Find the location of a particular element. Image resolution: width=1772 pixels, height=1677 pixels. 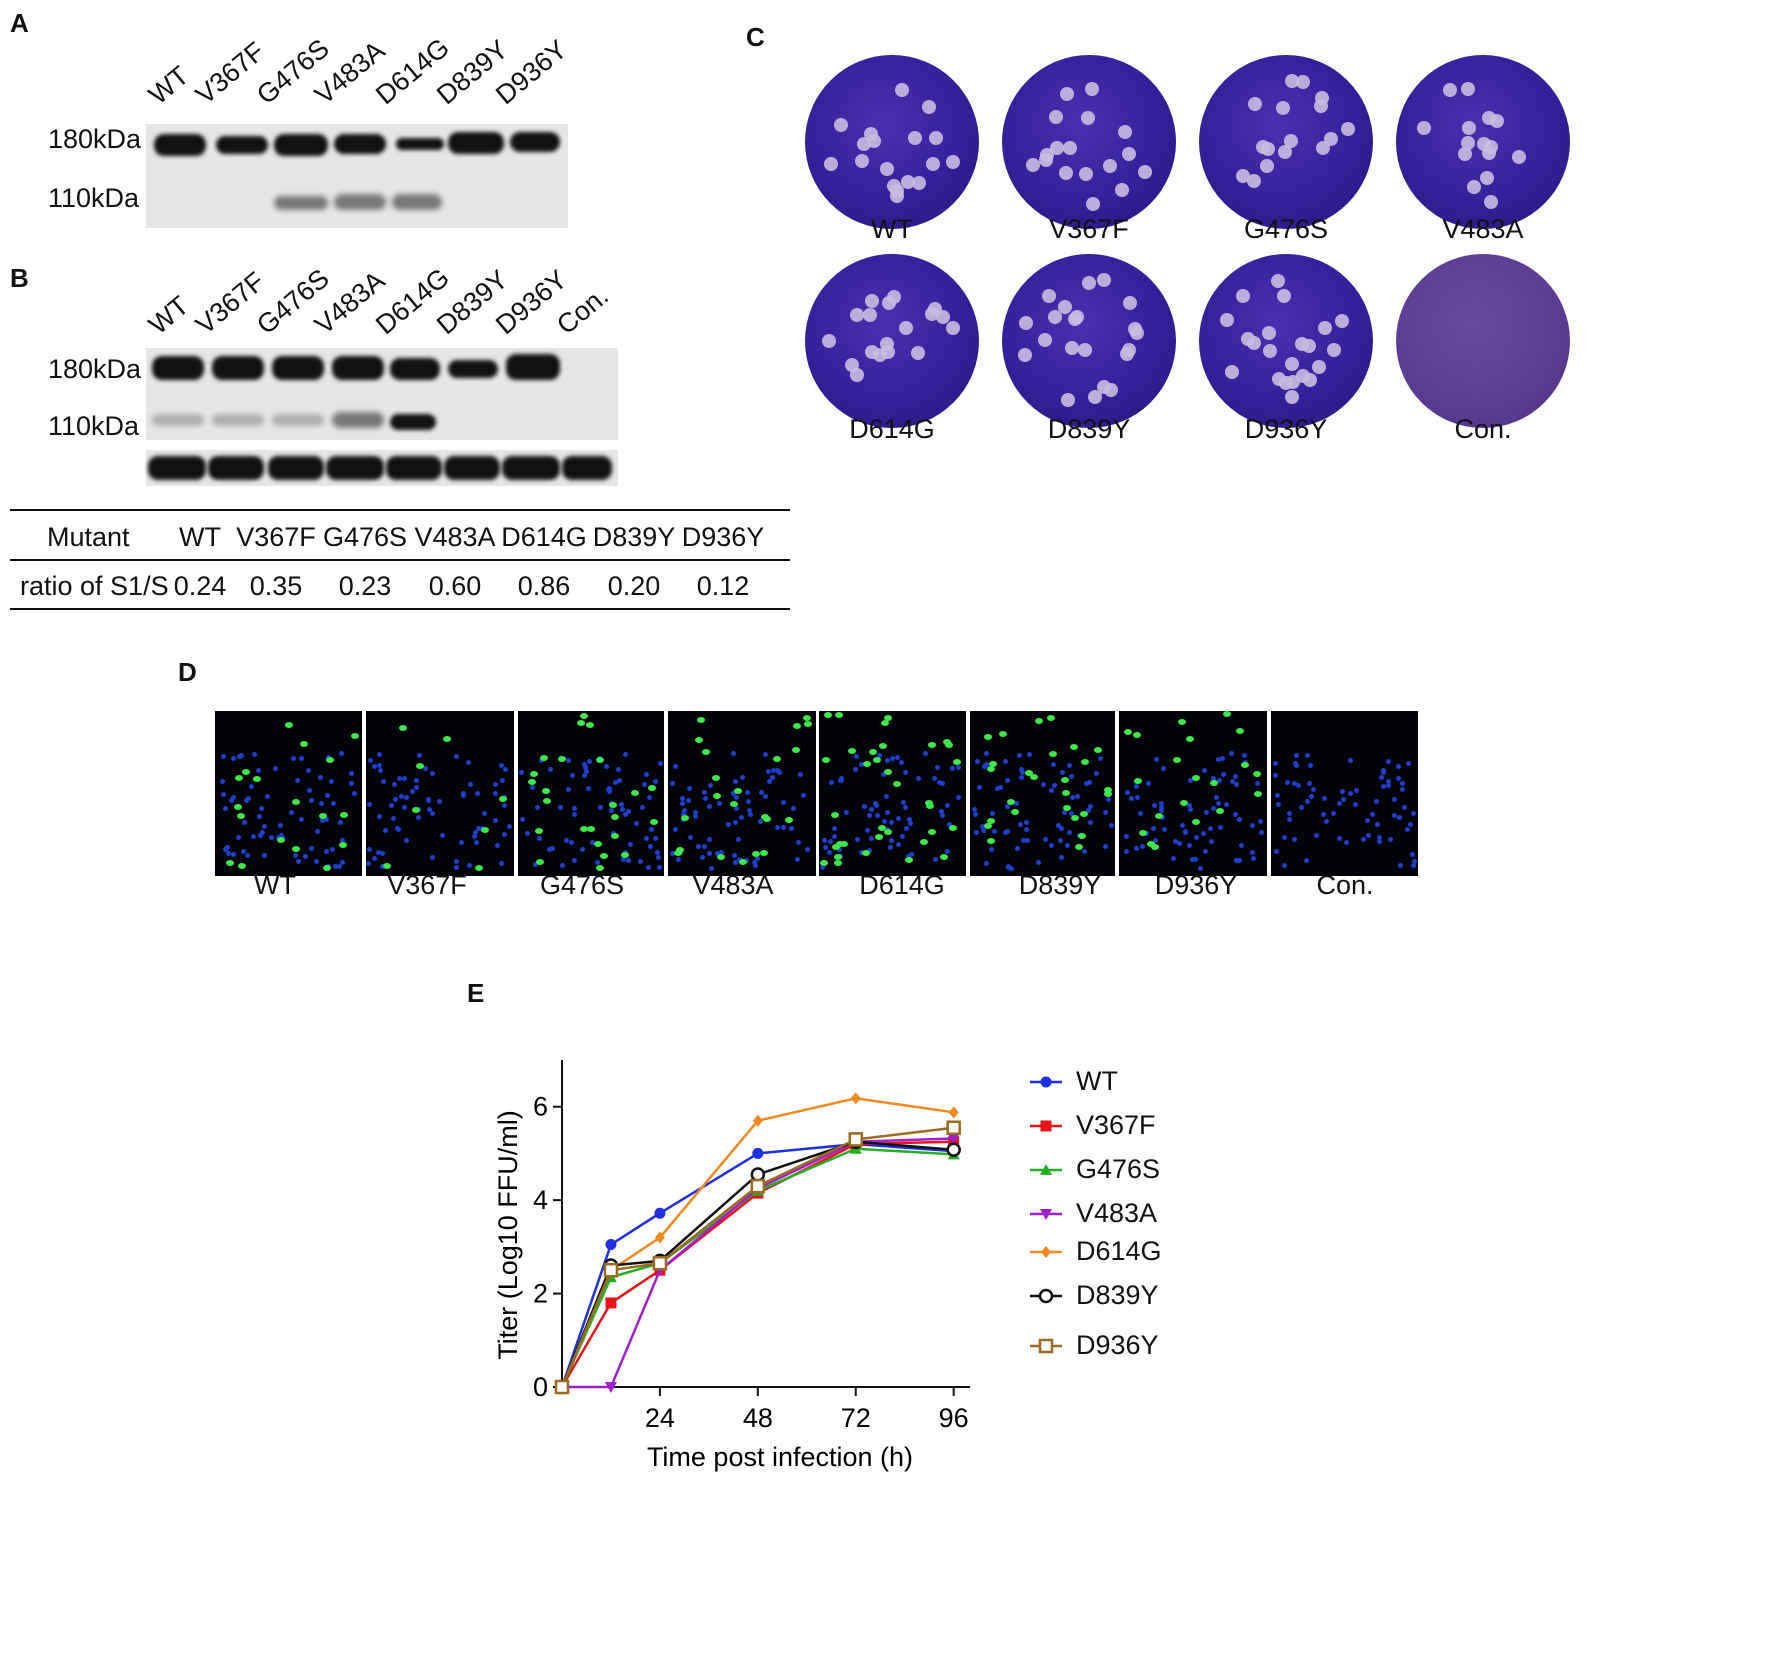

table-ratio-value: 0.35 is located at coordinates (276, 586).